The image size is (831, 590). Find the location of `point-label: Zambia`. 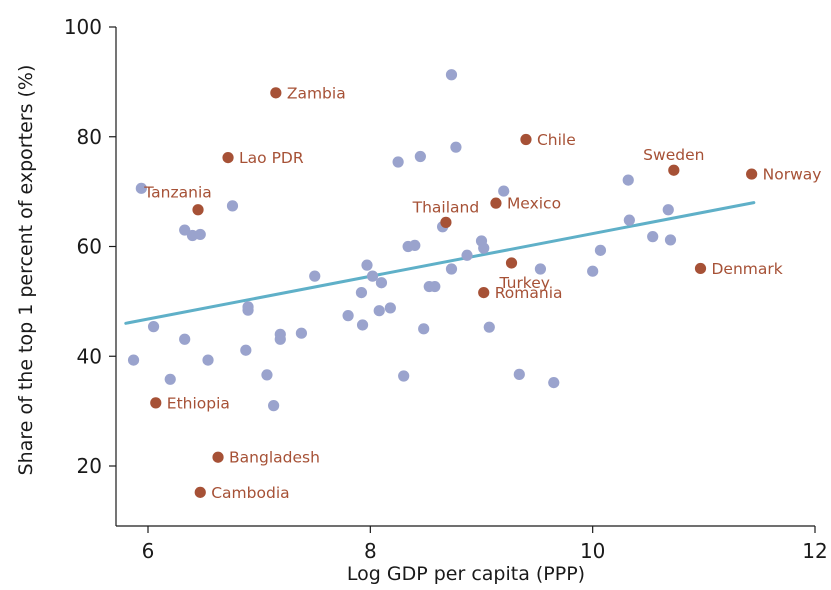

point-label: Zambia is located at coordinates (316, 93).